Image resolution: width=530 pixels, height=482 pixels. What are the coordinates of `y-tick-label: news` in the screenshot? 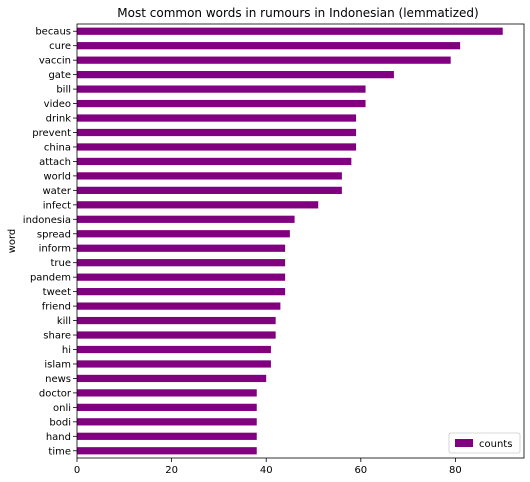 It's located at (58, 379).